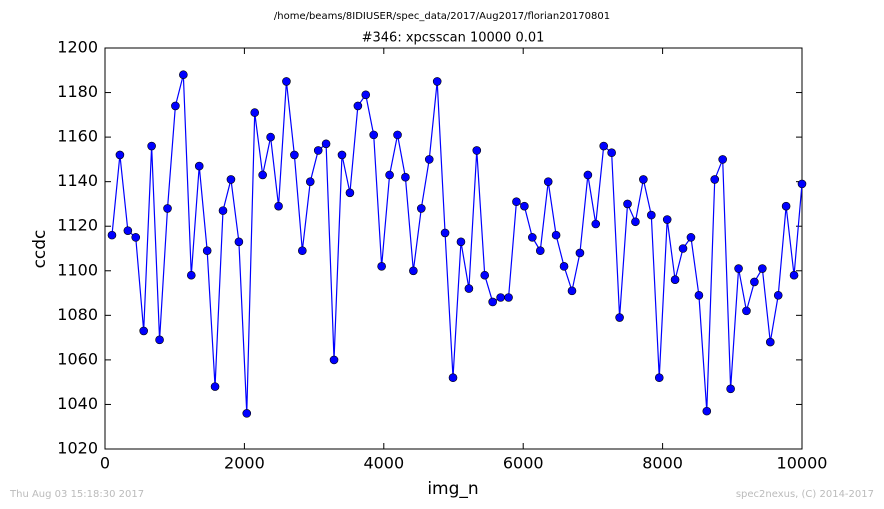 The height and width of the screenshot is (509, 884). I want to click on x-tick-label: 6000, so click(523, 463).